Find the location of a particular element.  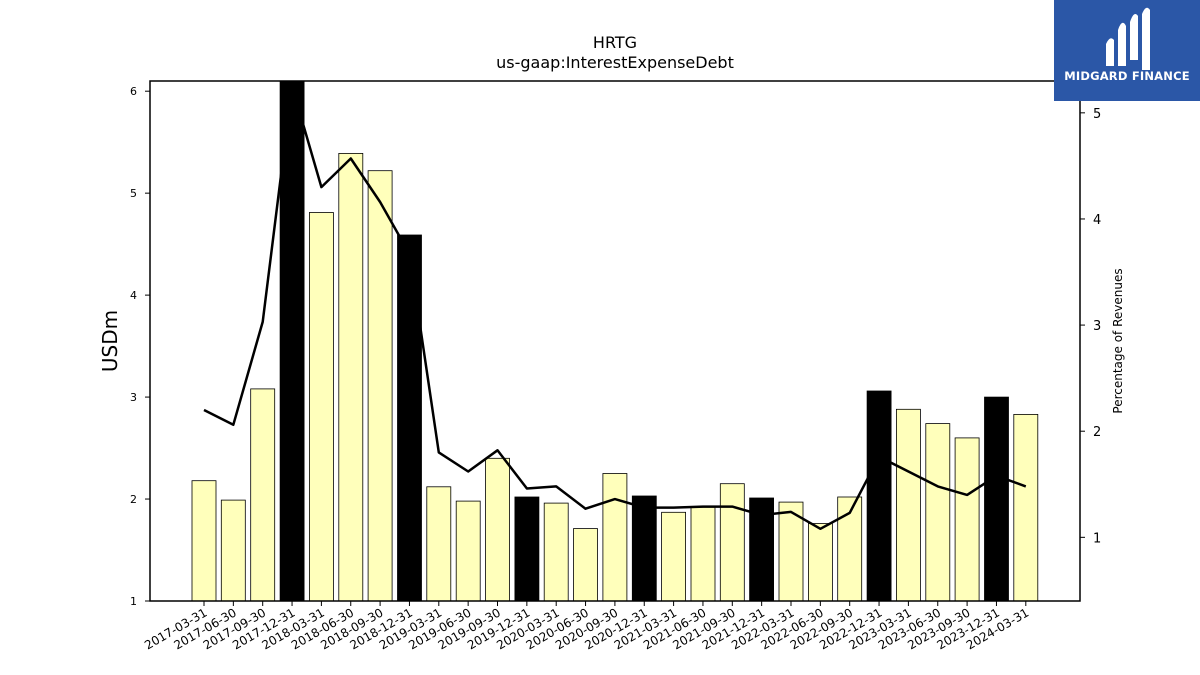

chart-subtitle: us-gaap:InterestExpenseDebt is located at coordinates (615, 62).